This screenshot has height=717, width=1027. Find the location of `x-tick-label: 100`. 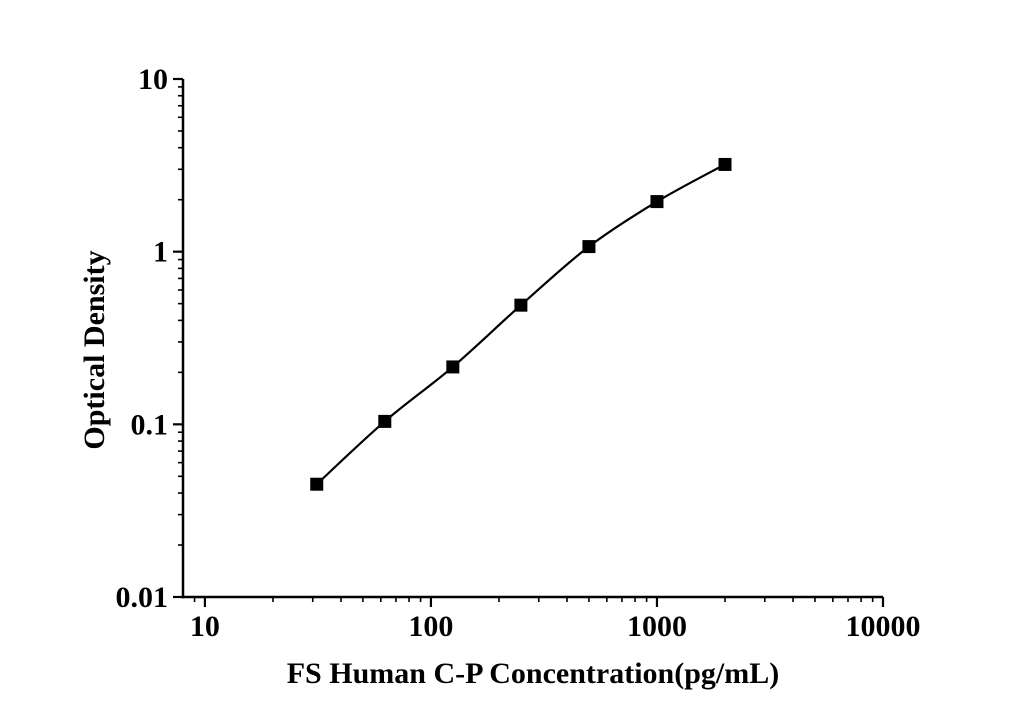

x-tick-label: 100 is located at coordinates (430, 626).